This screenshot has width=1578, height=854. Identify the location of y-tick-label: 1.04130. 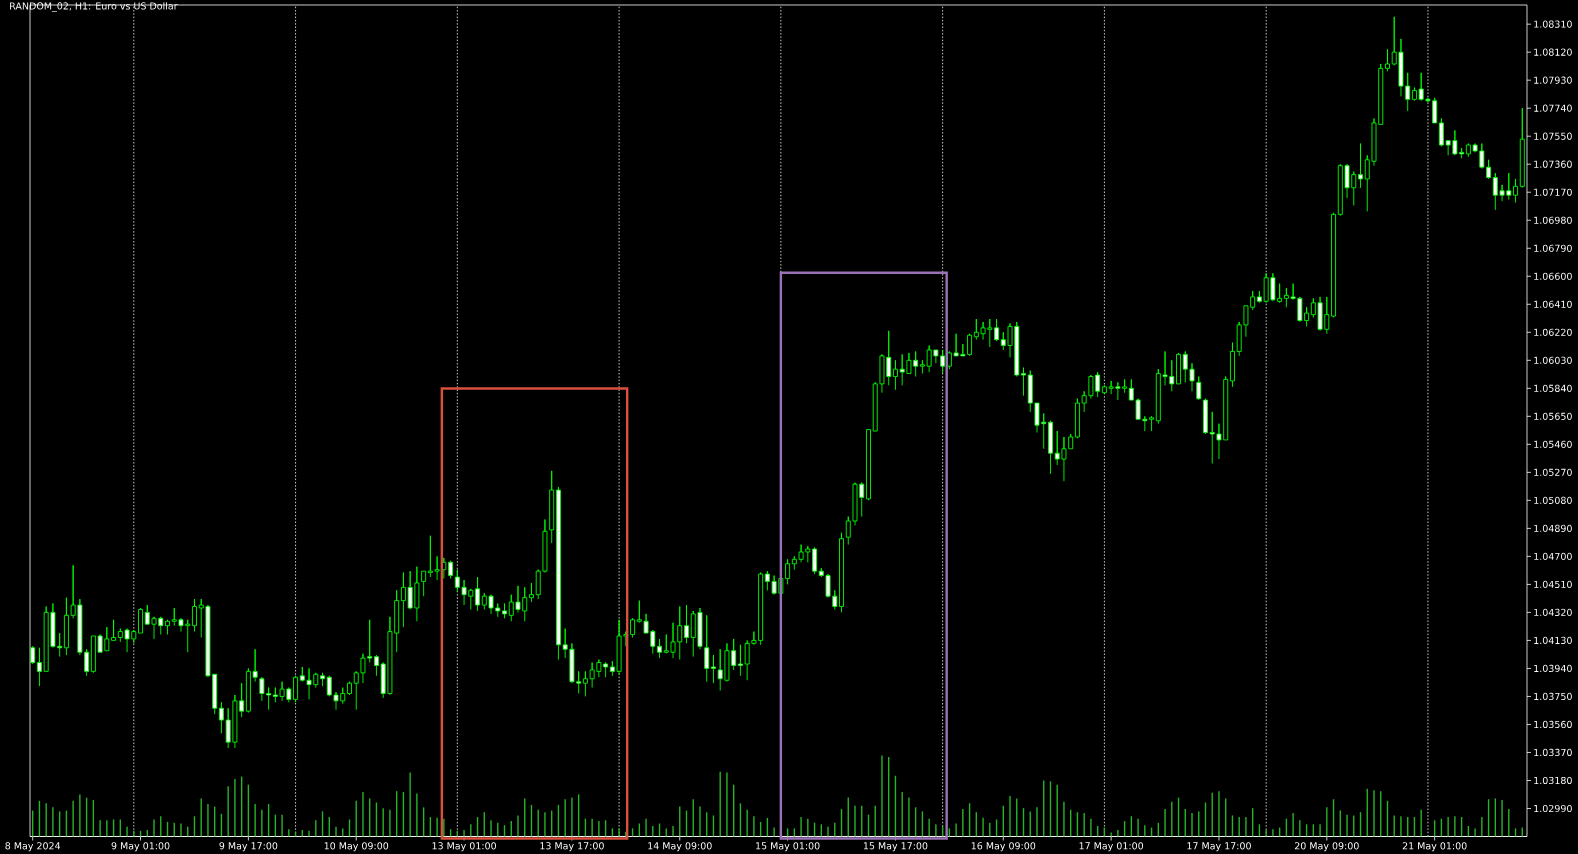
(1553, 640).